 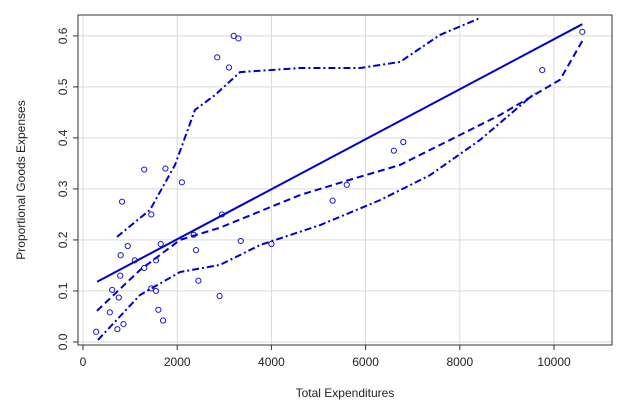 What do you see at coordinates (365, 362) in the screenshot?
I see `x-tick-label: 6000` at bounding box center [365, 362].